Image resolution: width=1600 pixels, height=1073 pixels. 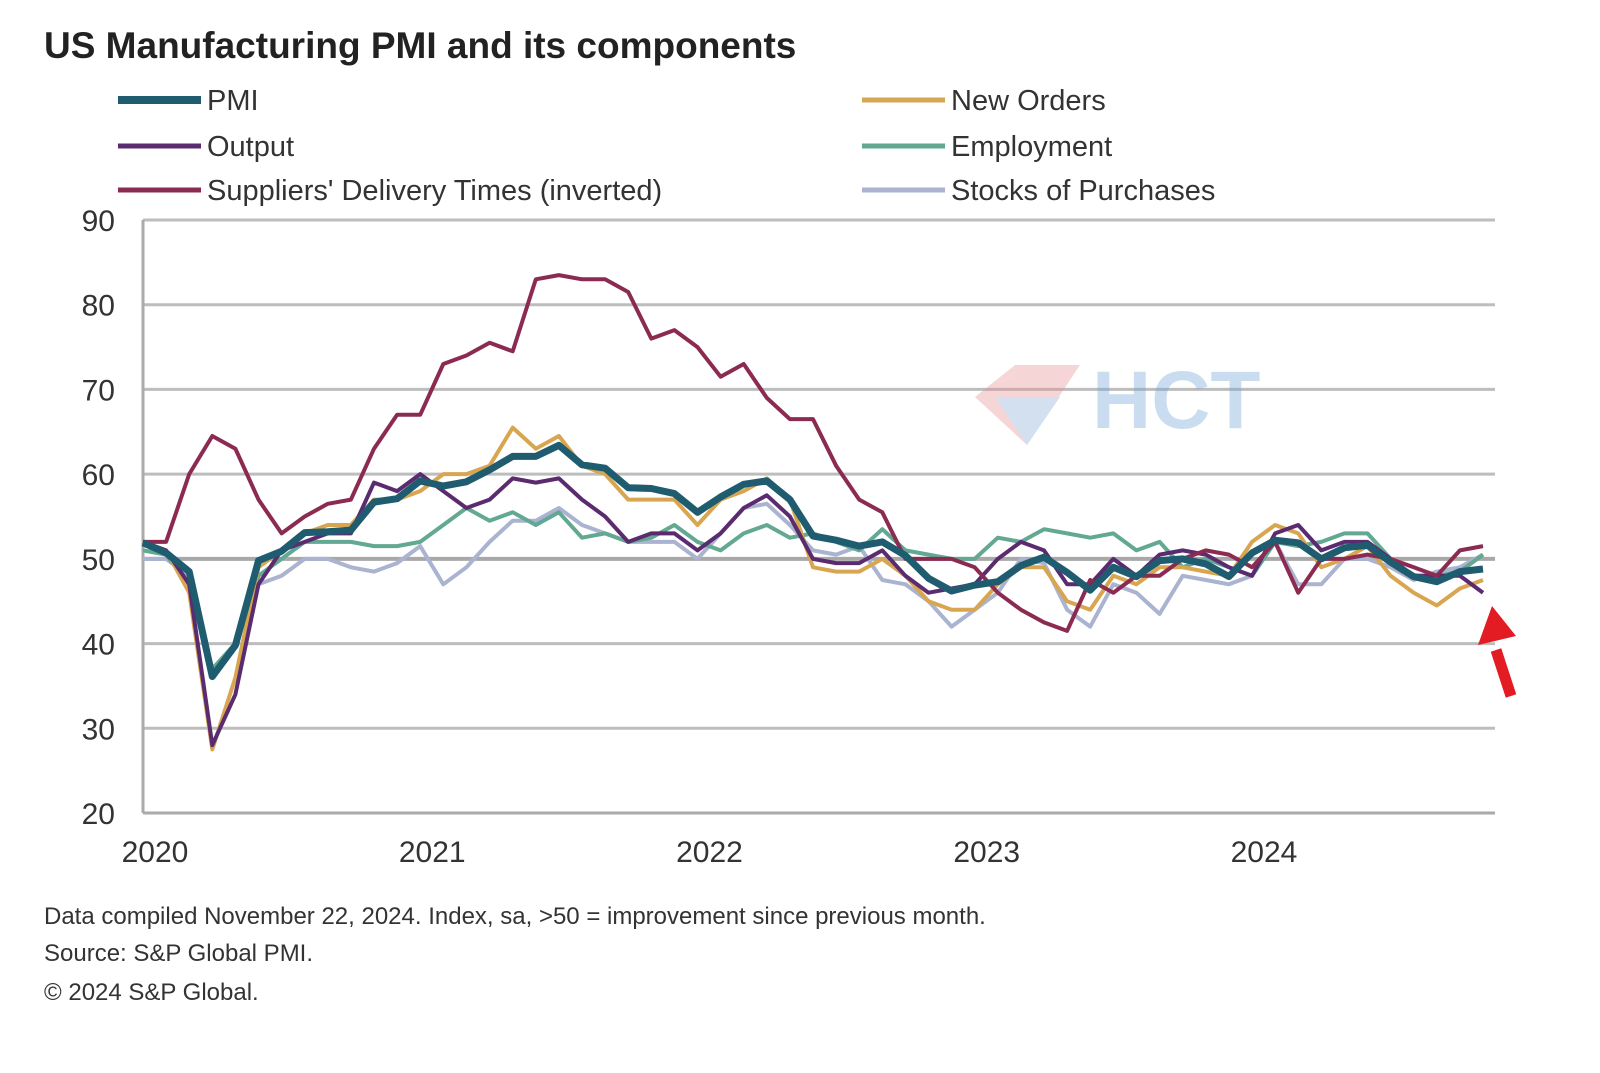 What do you see at coordinates (434, 191) in the screenshot?
I see `legend-label: Suppliers' Delivery Times (inverted)` at bounding box center [434, 191].